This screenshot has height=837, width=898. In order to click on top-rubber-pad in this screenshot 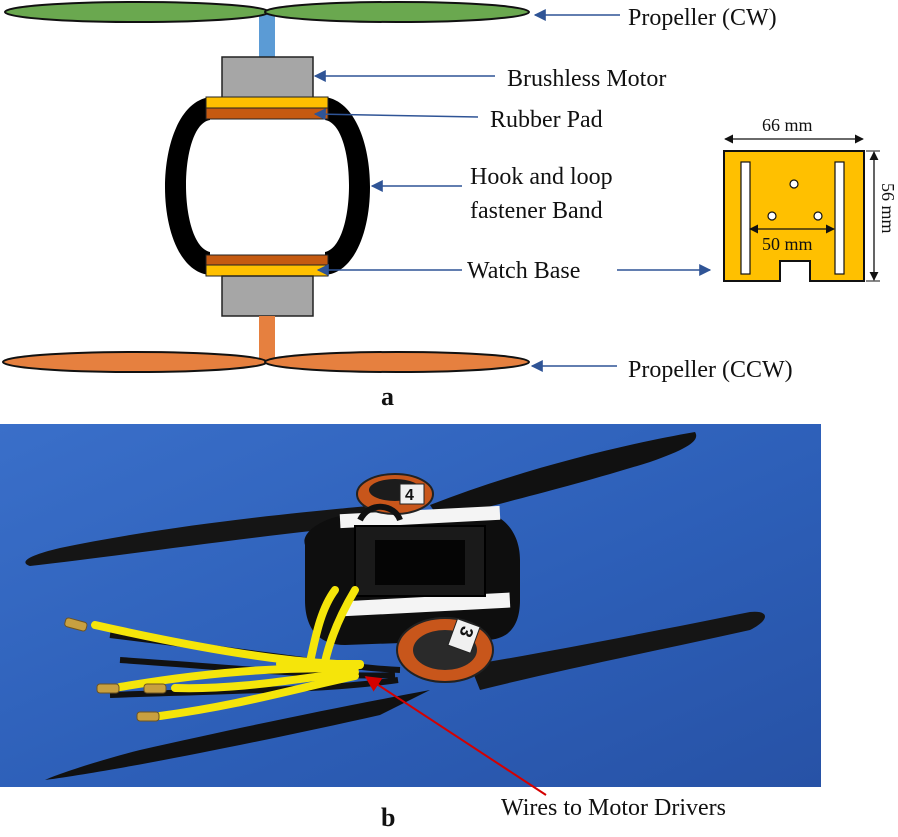, I will do `click(267, 113)`.